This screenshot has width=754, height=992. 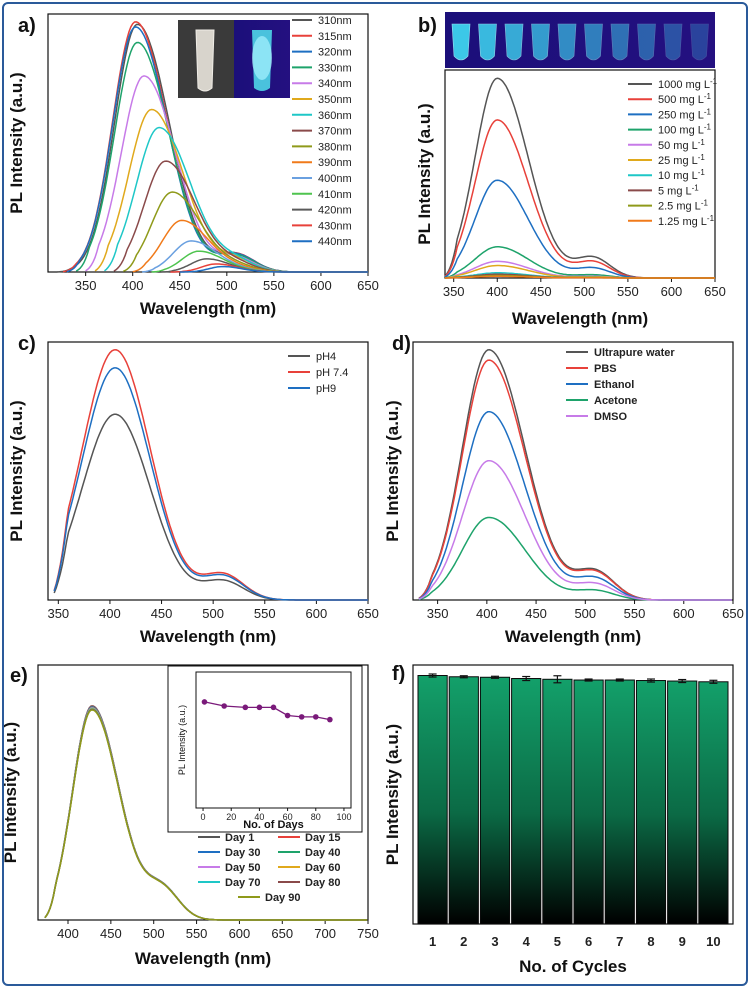 What do you see at coordinates (580, 40) in the screenshot?
I see `vials-photo` at bounding box center [580, 40].